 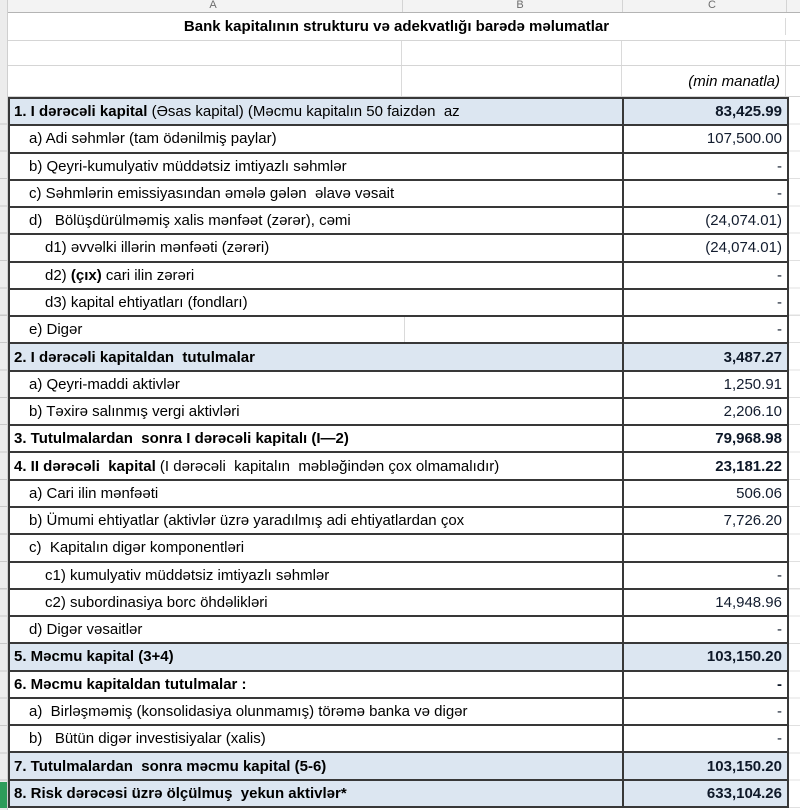 I want to click on row-value-cell: 107,500.00, so click(x=705, y=139).